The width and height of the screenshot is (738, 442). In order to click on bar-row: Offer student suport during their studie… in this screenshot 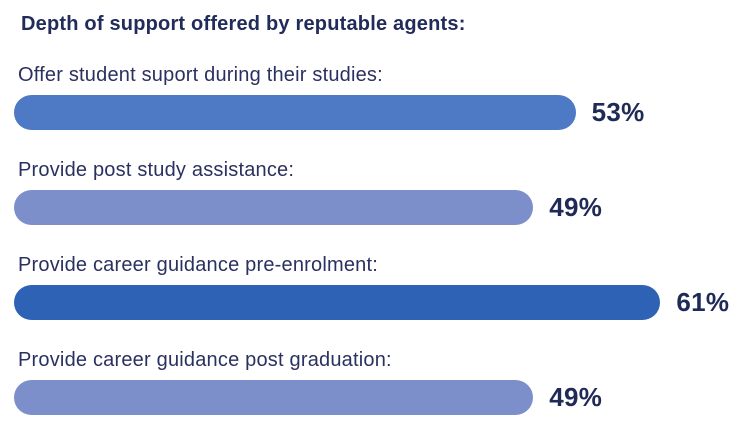, I will do `click(369, 96)`.